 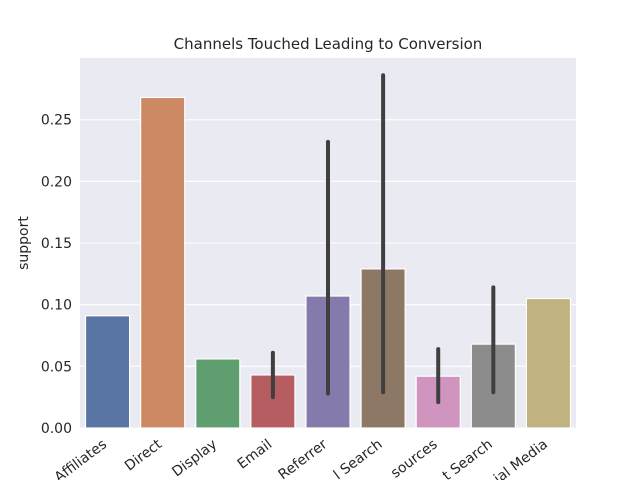 I want to click on y-tick-label: 0.15, so click(x=56, y=244).